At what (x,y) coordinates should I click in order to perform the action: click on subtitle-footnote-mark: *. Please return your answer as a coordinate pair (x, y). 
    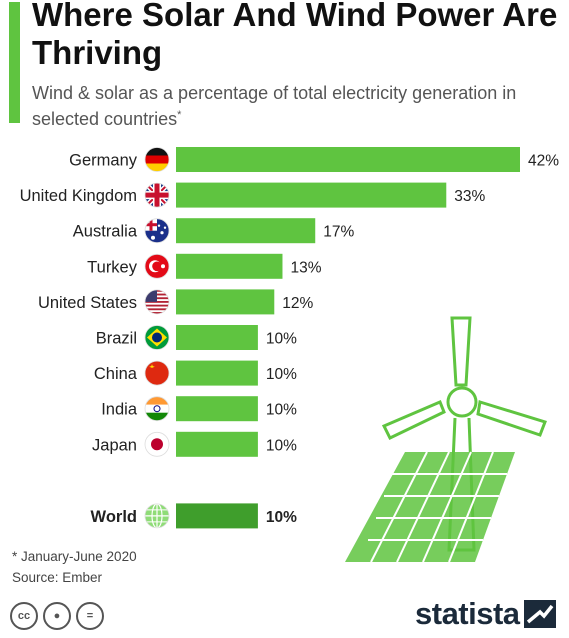
    Looking at the image, I should click on (179, 115).